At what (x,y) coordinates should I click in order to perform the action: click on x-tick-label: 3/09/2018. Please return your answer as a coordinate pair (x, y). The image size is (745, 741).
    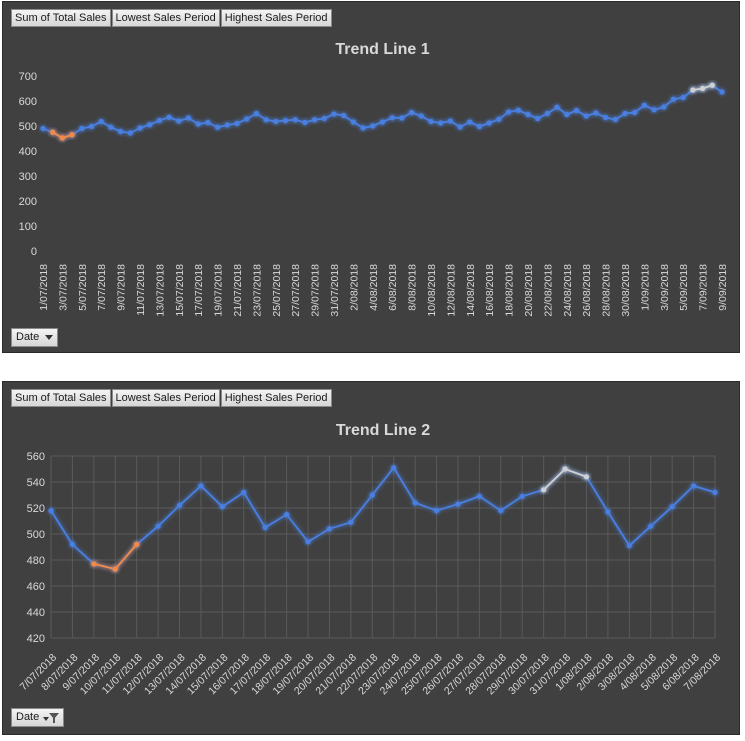
    Looking at the image, I should click on (665, 287).